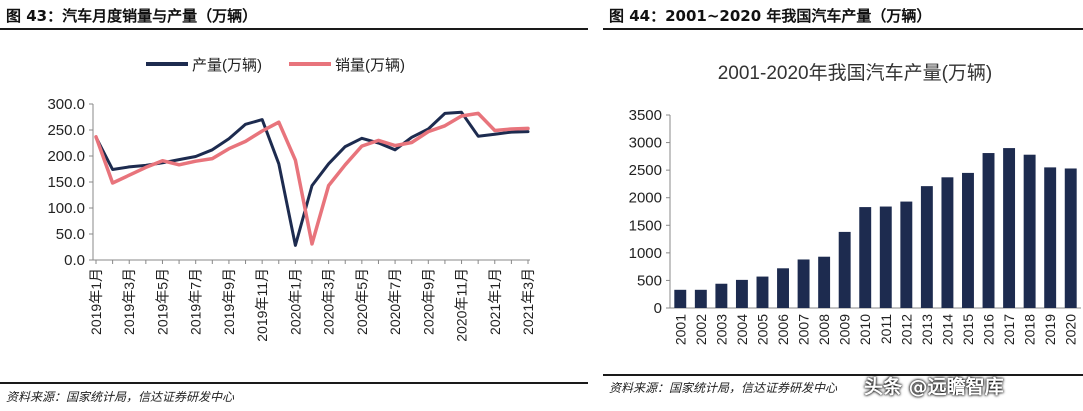 The image size is (1083, 411). Describe the element at coordinates (1050, 237) in the screenshot. I see `bar-2019` at that location.